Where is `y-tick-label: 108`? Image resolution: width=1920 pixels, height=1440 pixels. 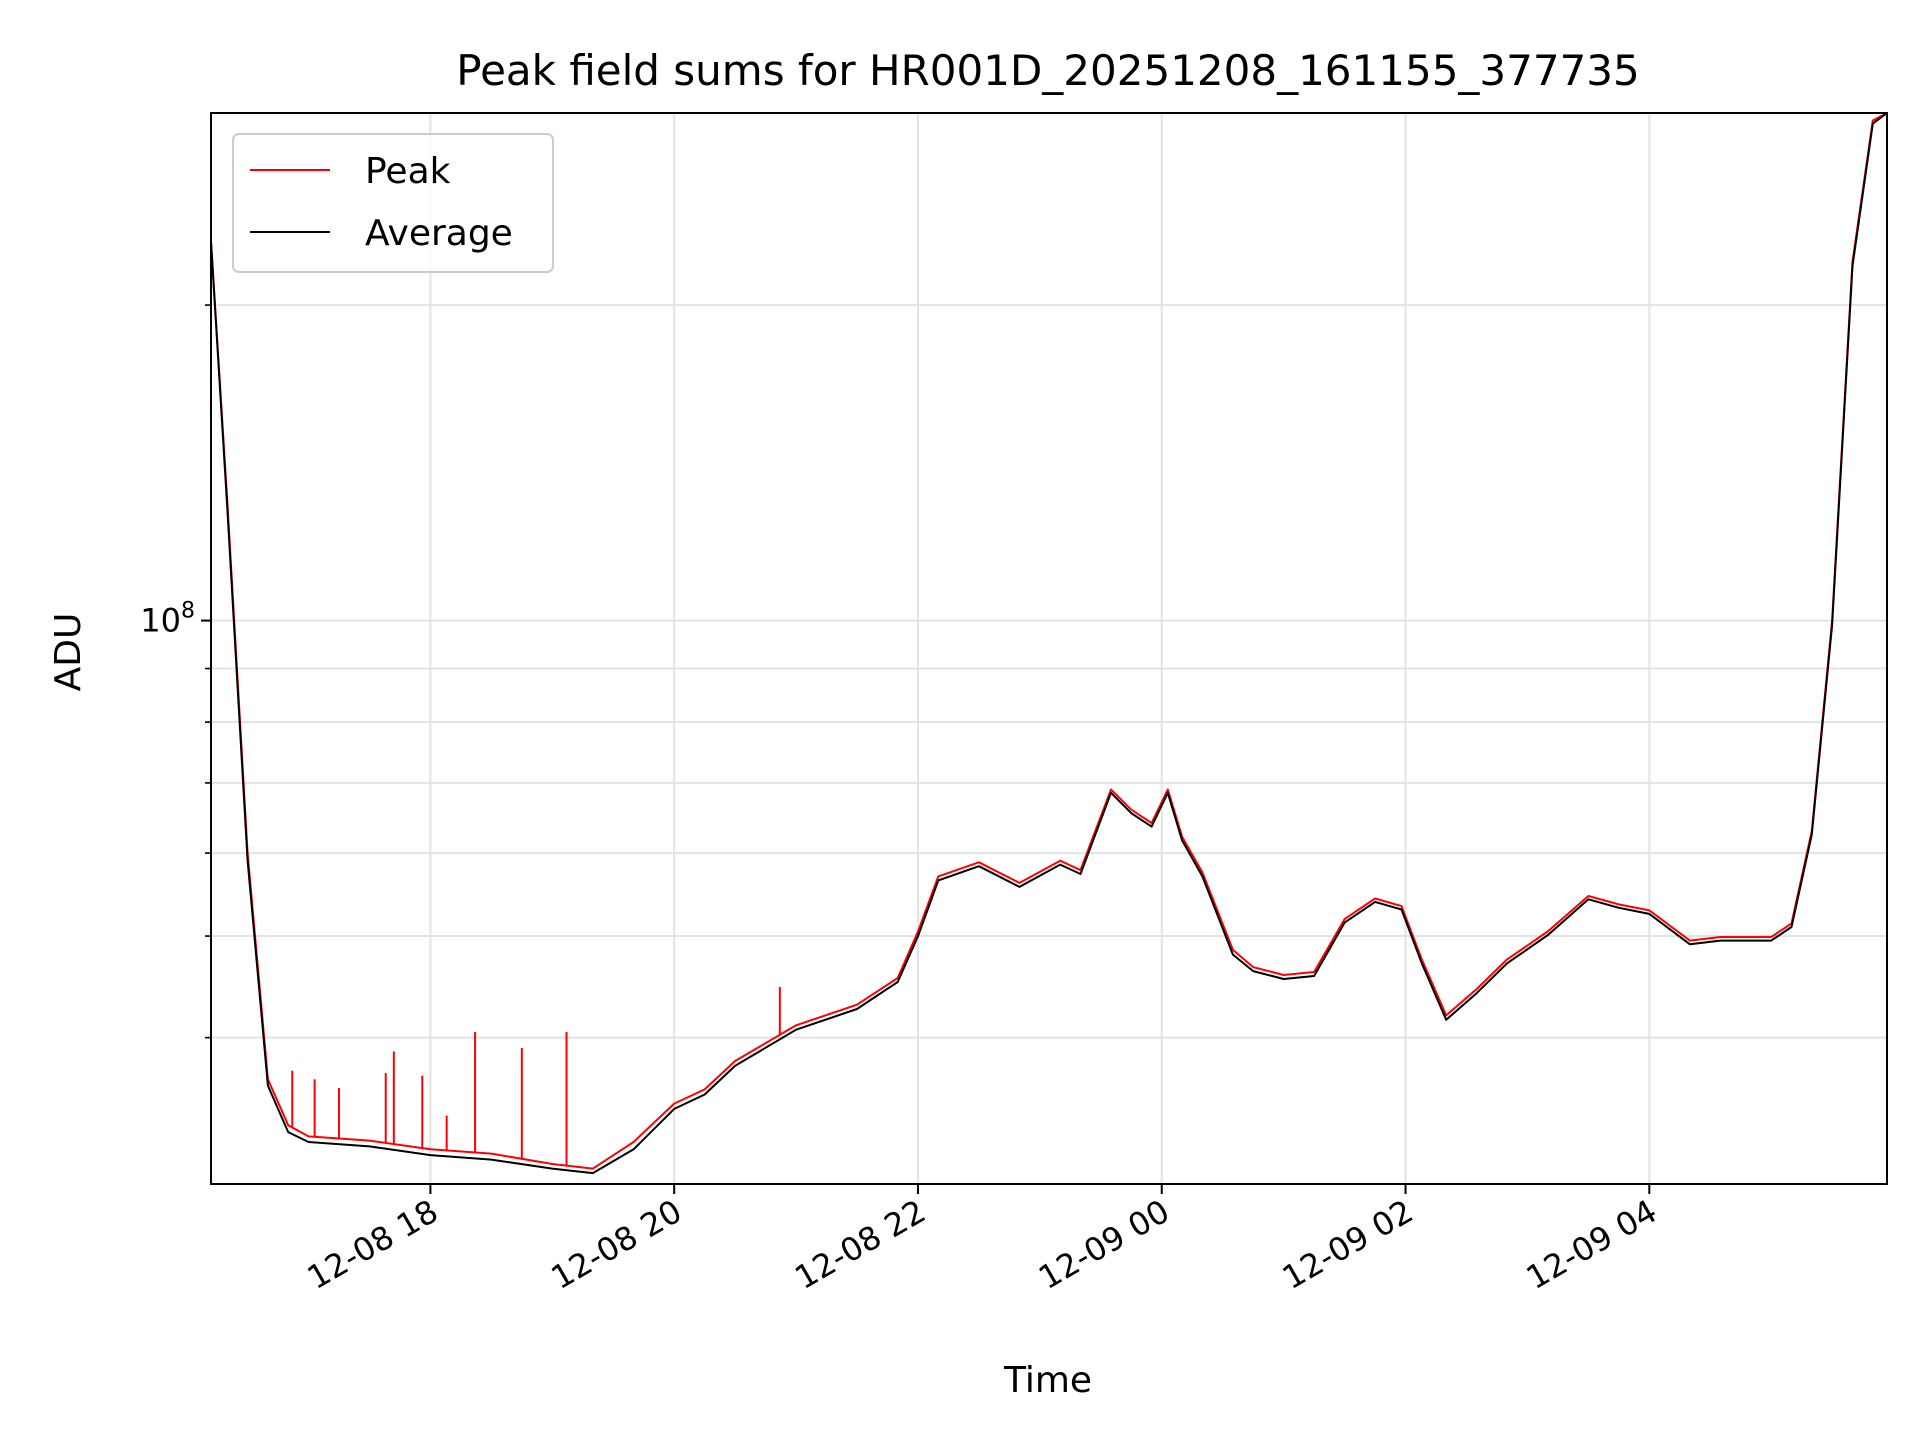 y-tick-label: 108 is located at coordinates (167, 619).